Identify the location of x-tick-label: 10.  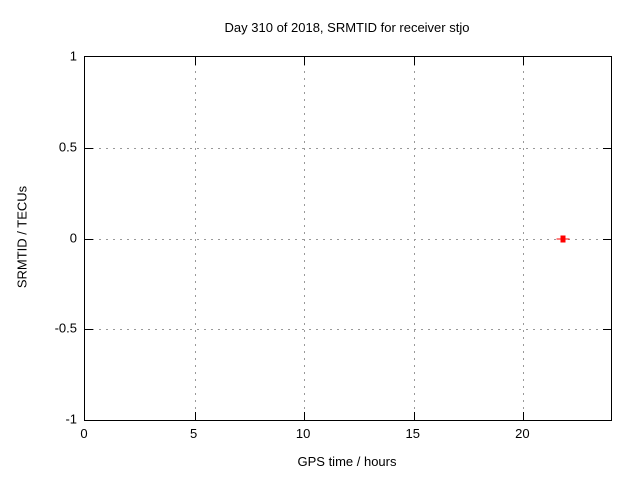
(303, 433).